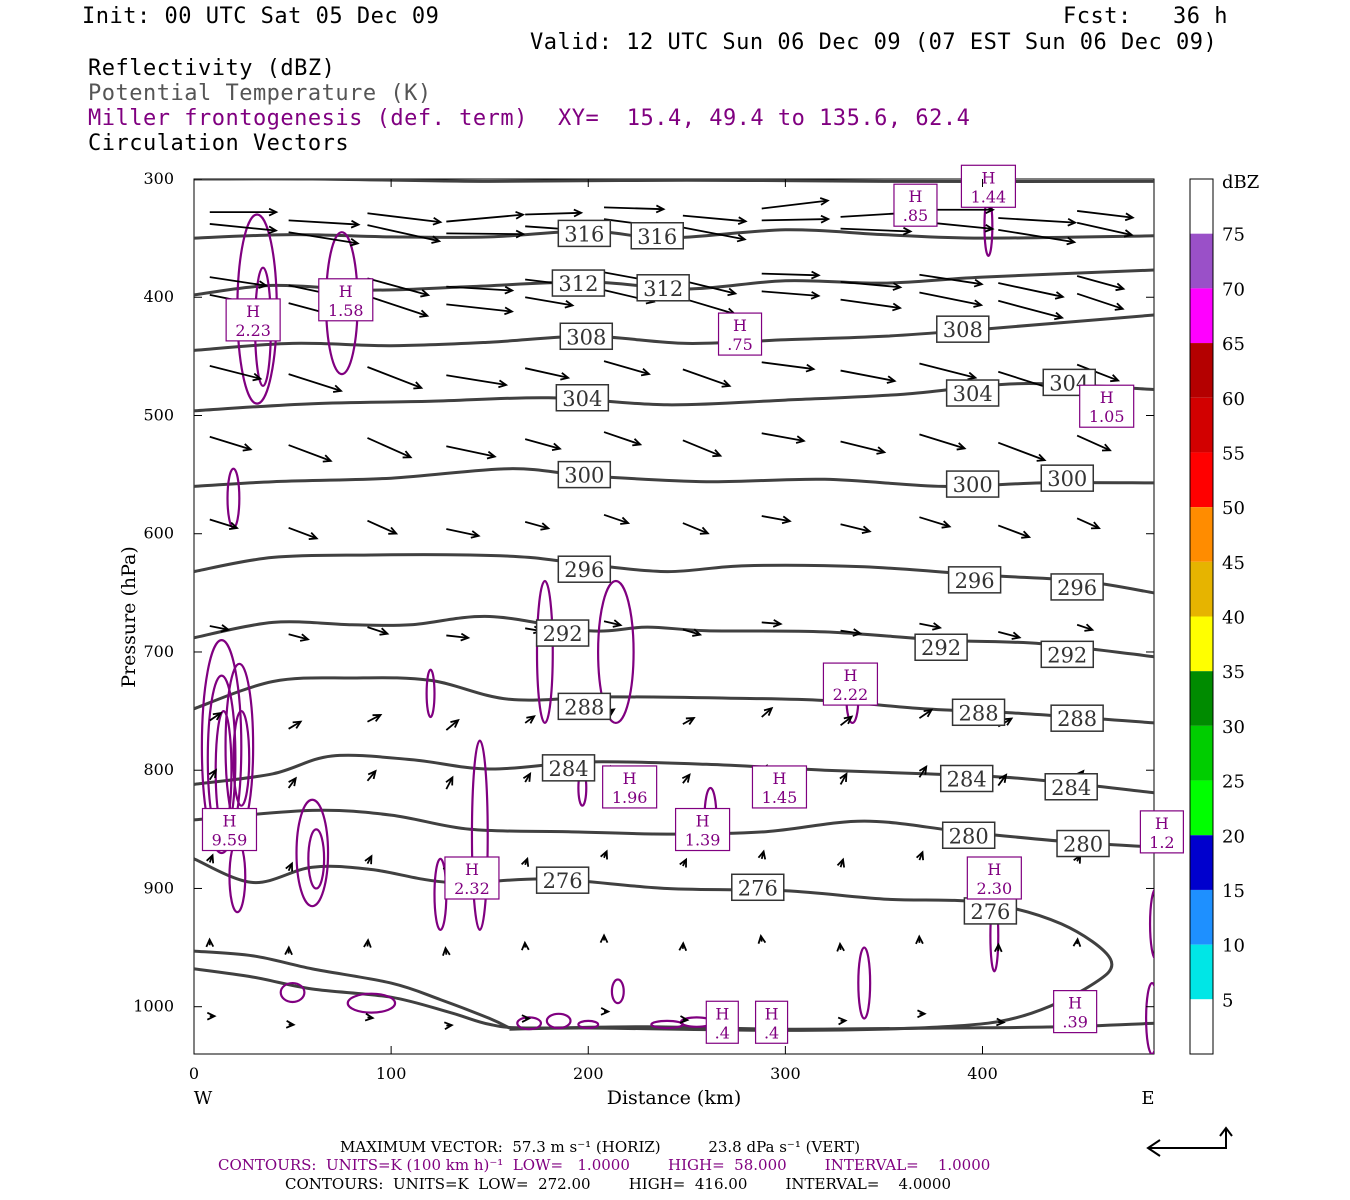 The width and height of the screenshot is (1350, 1200). Describe the element at coordinates (472, 888) in the screenshot. I see `fronto-max-value: 2.32` at that location.